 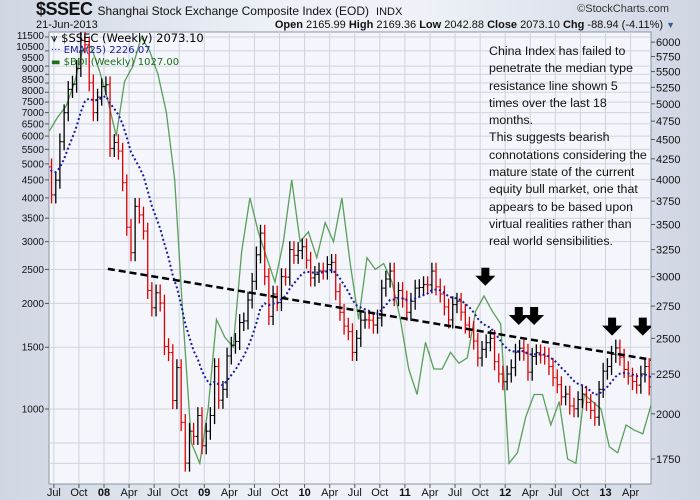 I want to click on legend-price: ⩛ $SSEC (Weekly) 2073.10, so click(x=127, y=38).